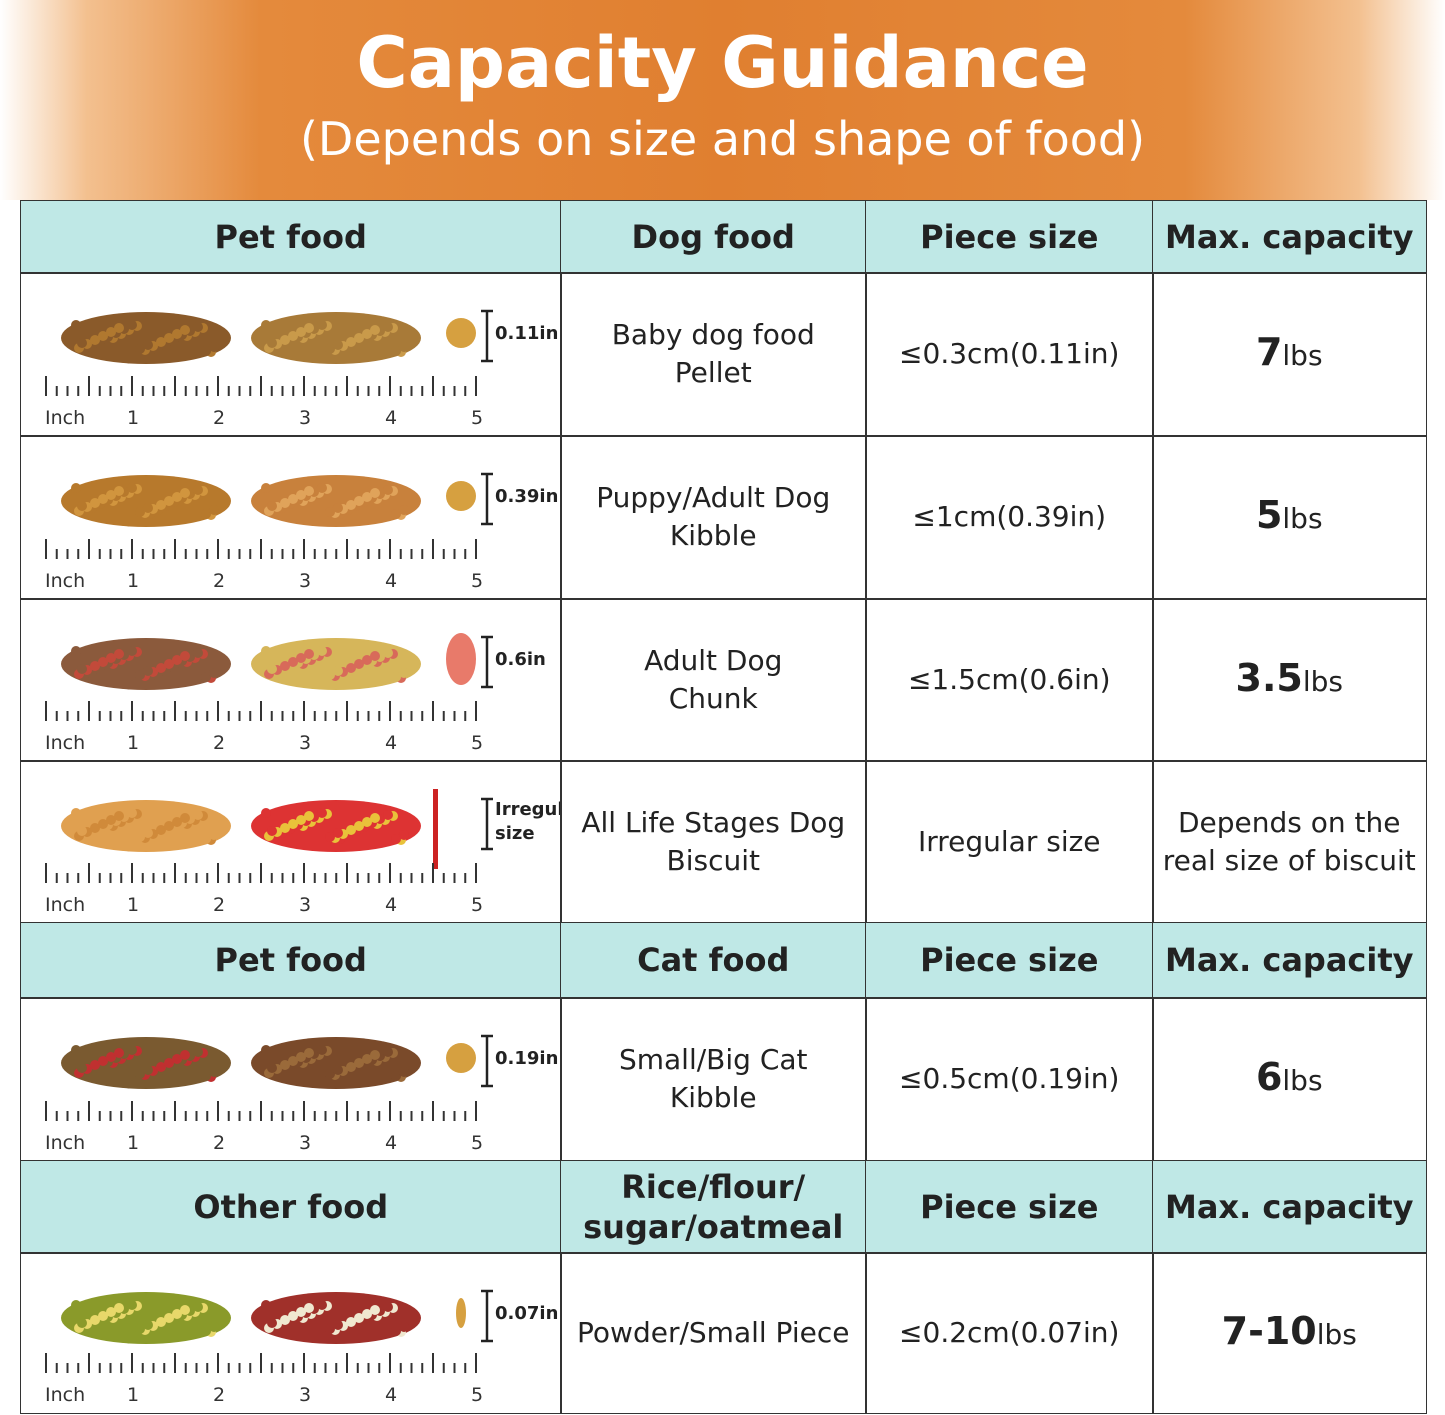 The image size is (1445, 1415). I want to click on text-line: Powder/Small Piece, so click(713, 1332).